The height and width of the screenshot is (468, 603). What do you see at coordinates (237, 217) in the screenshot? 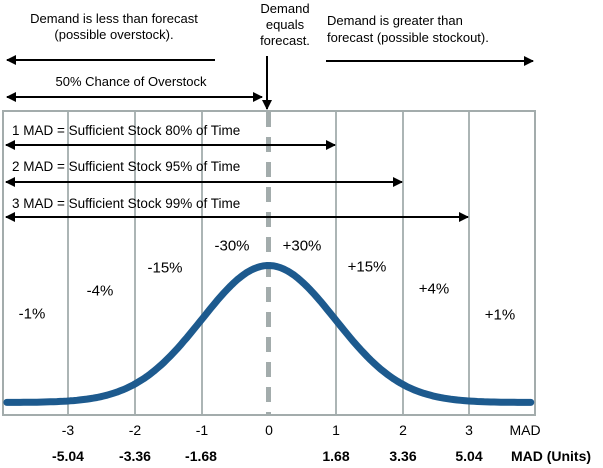
I see `mad3-range-arrow-icon` at bounding box center [237, 217].